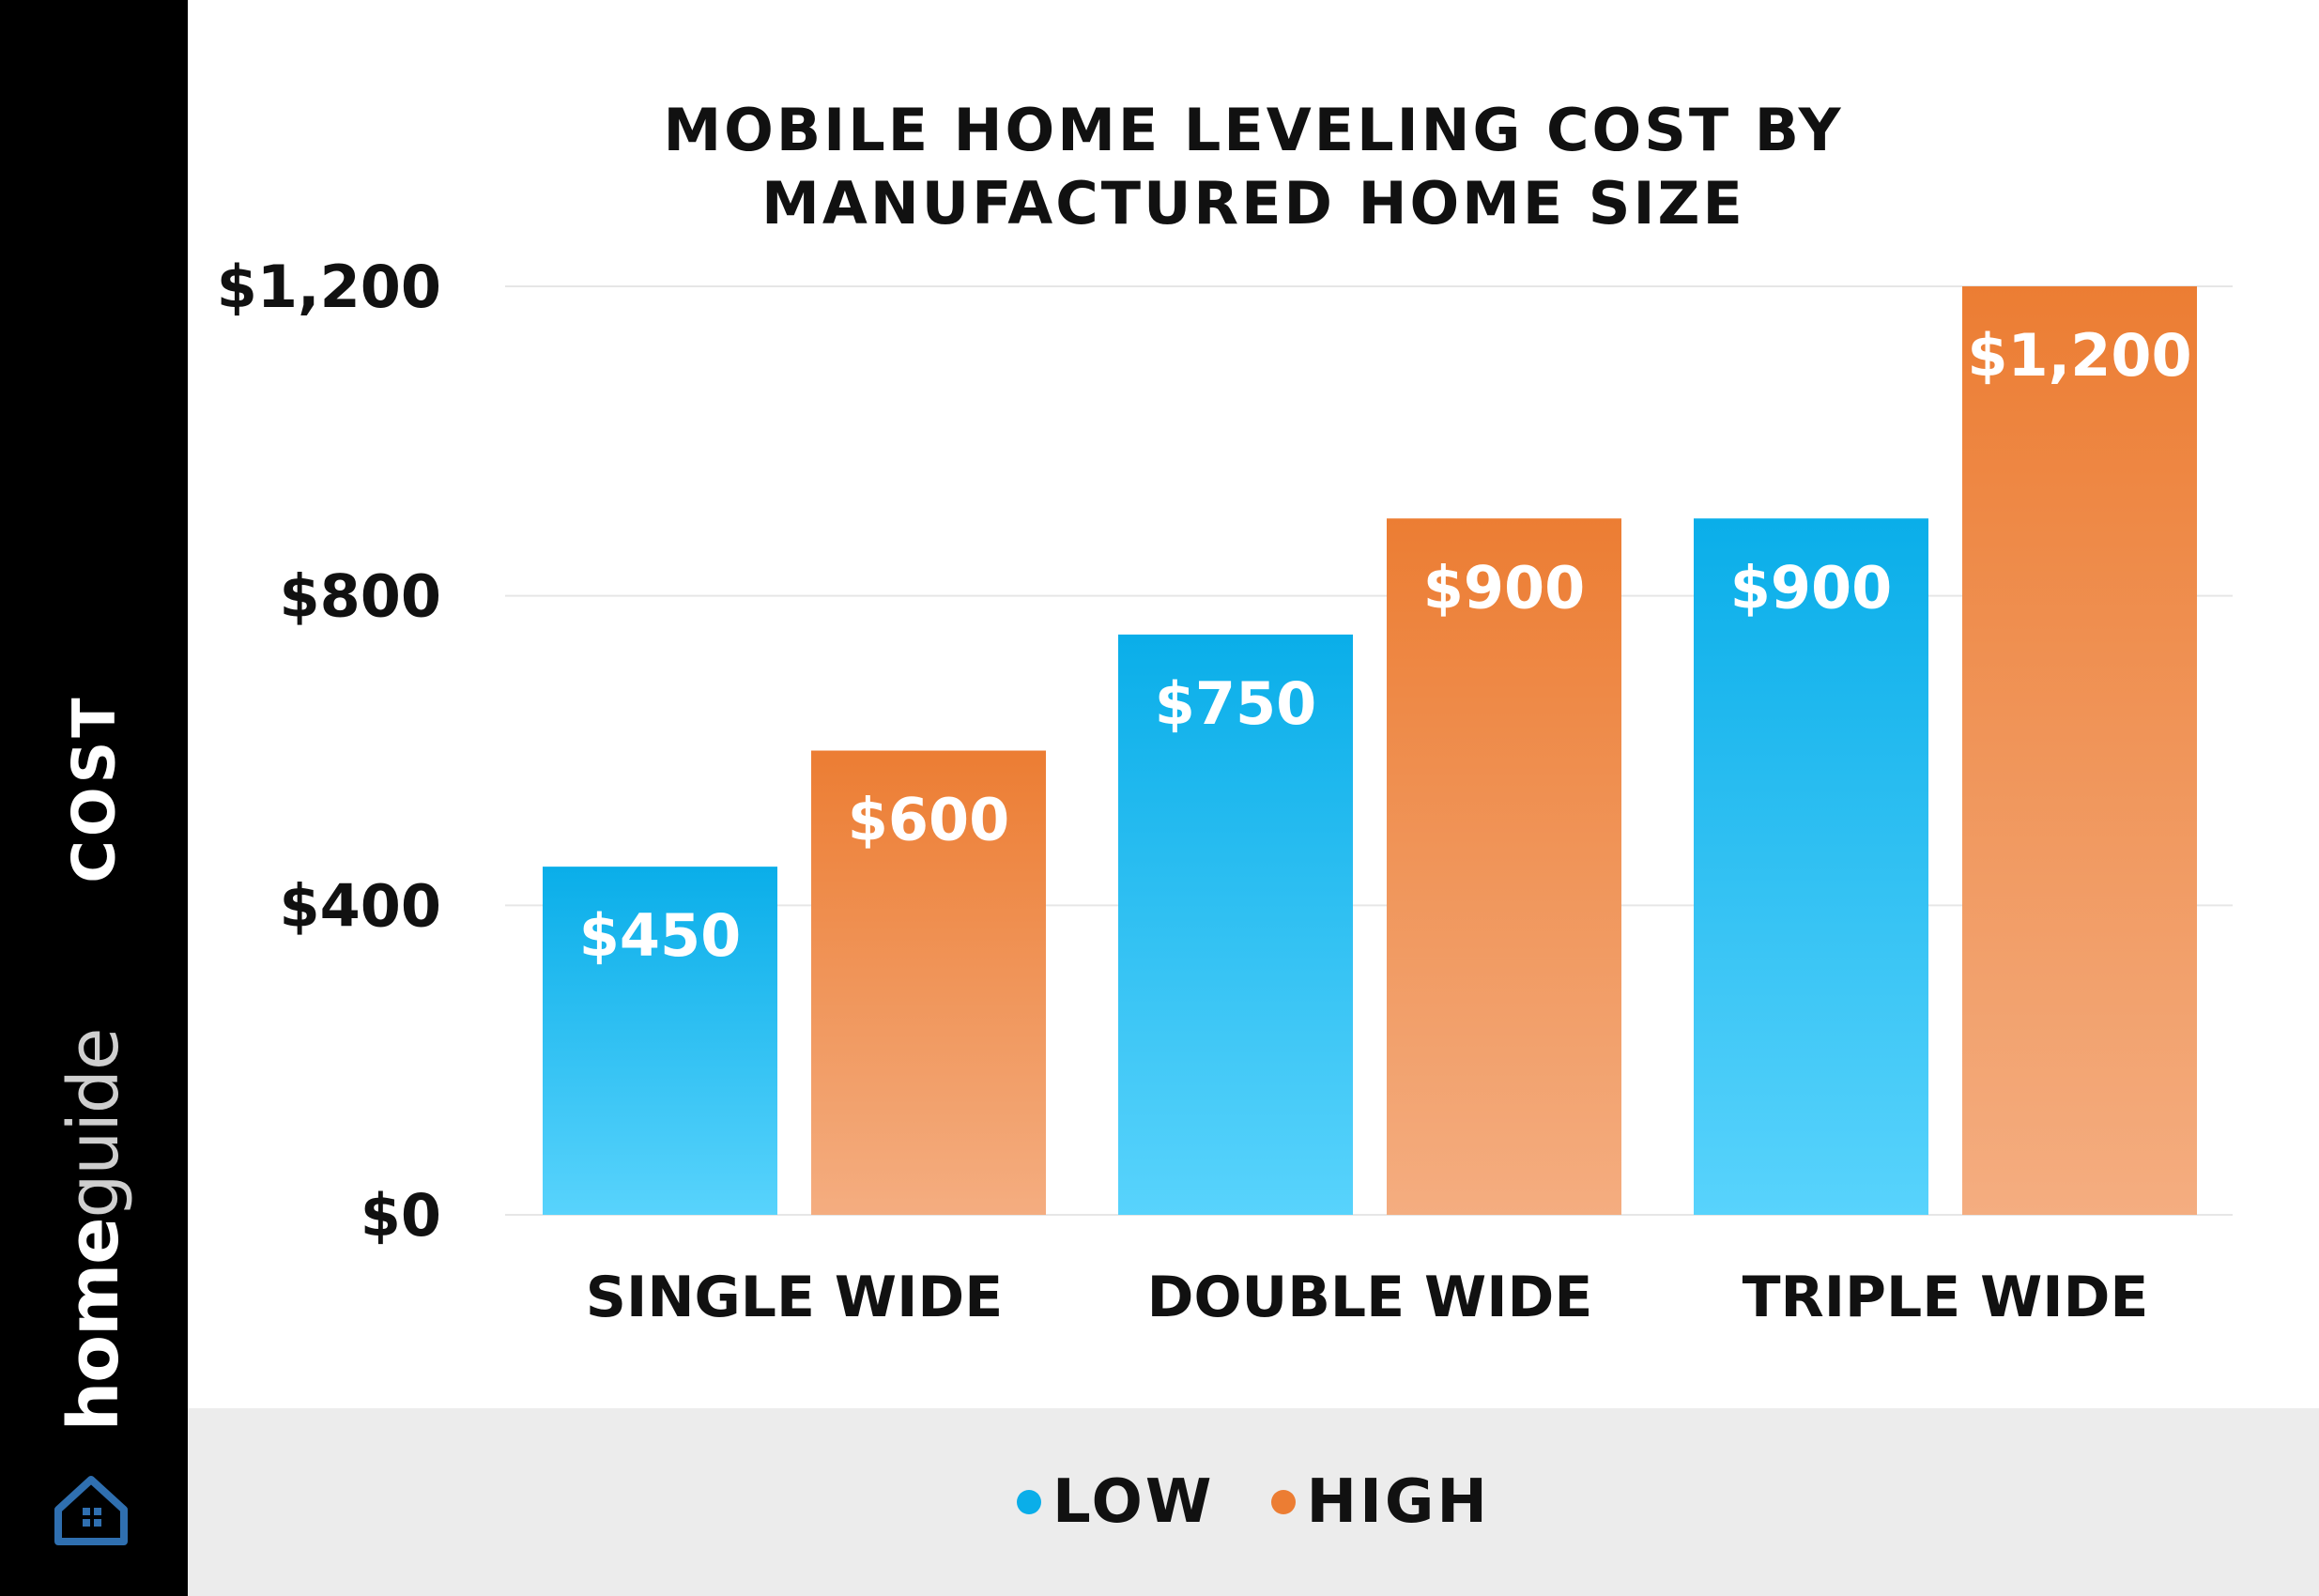  What do you see at coordinates (929, 820) in the screenshot?
I see `data-label: $600` at bounding box center [929, 820].